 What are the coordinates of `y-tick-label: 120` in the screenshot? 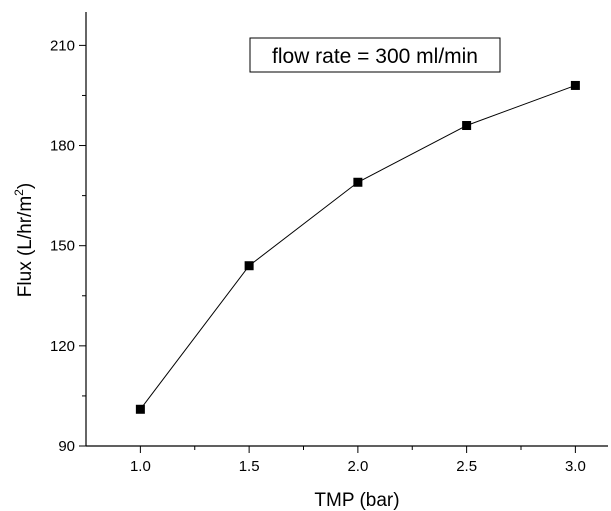 It's located at (62, 346).